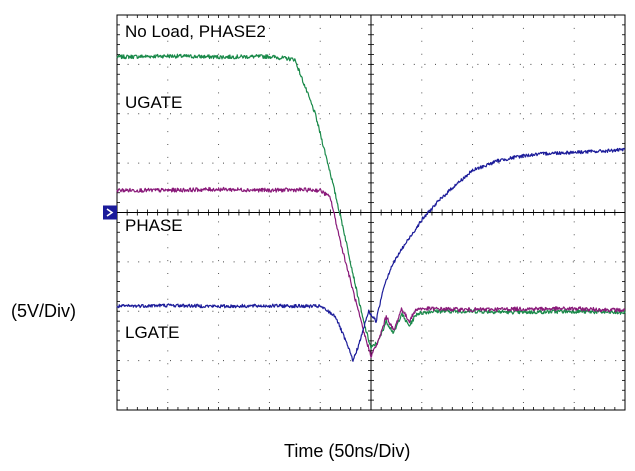 Image resolution: width=635 pixels, height=471 pixels. What do you see at coordinates (153, 102) in the screenshot?
I see `annotation-ugate: UGATE` at bounding box center [153, 102].